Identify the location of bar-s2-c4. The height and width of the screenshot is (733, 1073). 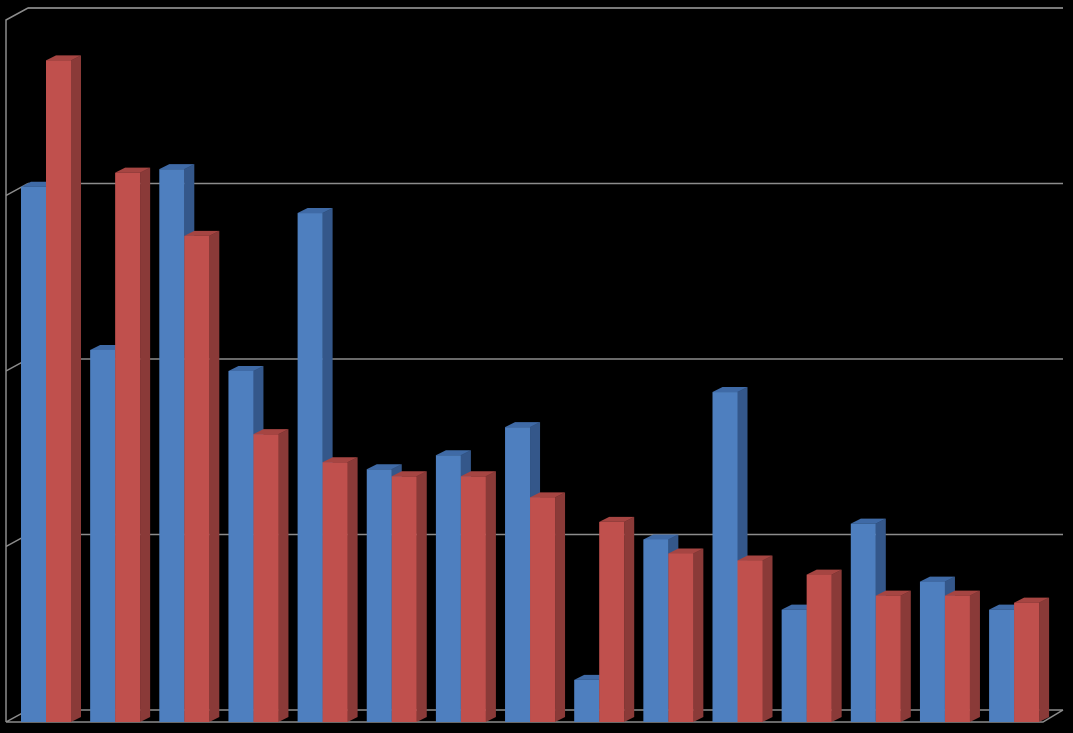
(271, 575).